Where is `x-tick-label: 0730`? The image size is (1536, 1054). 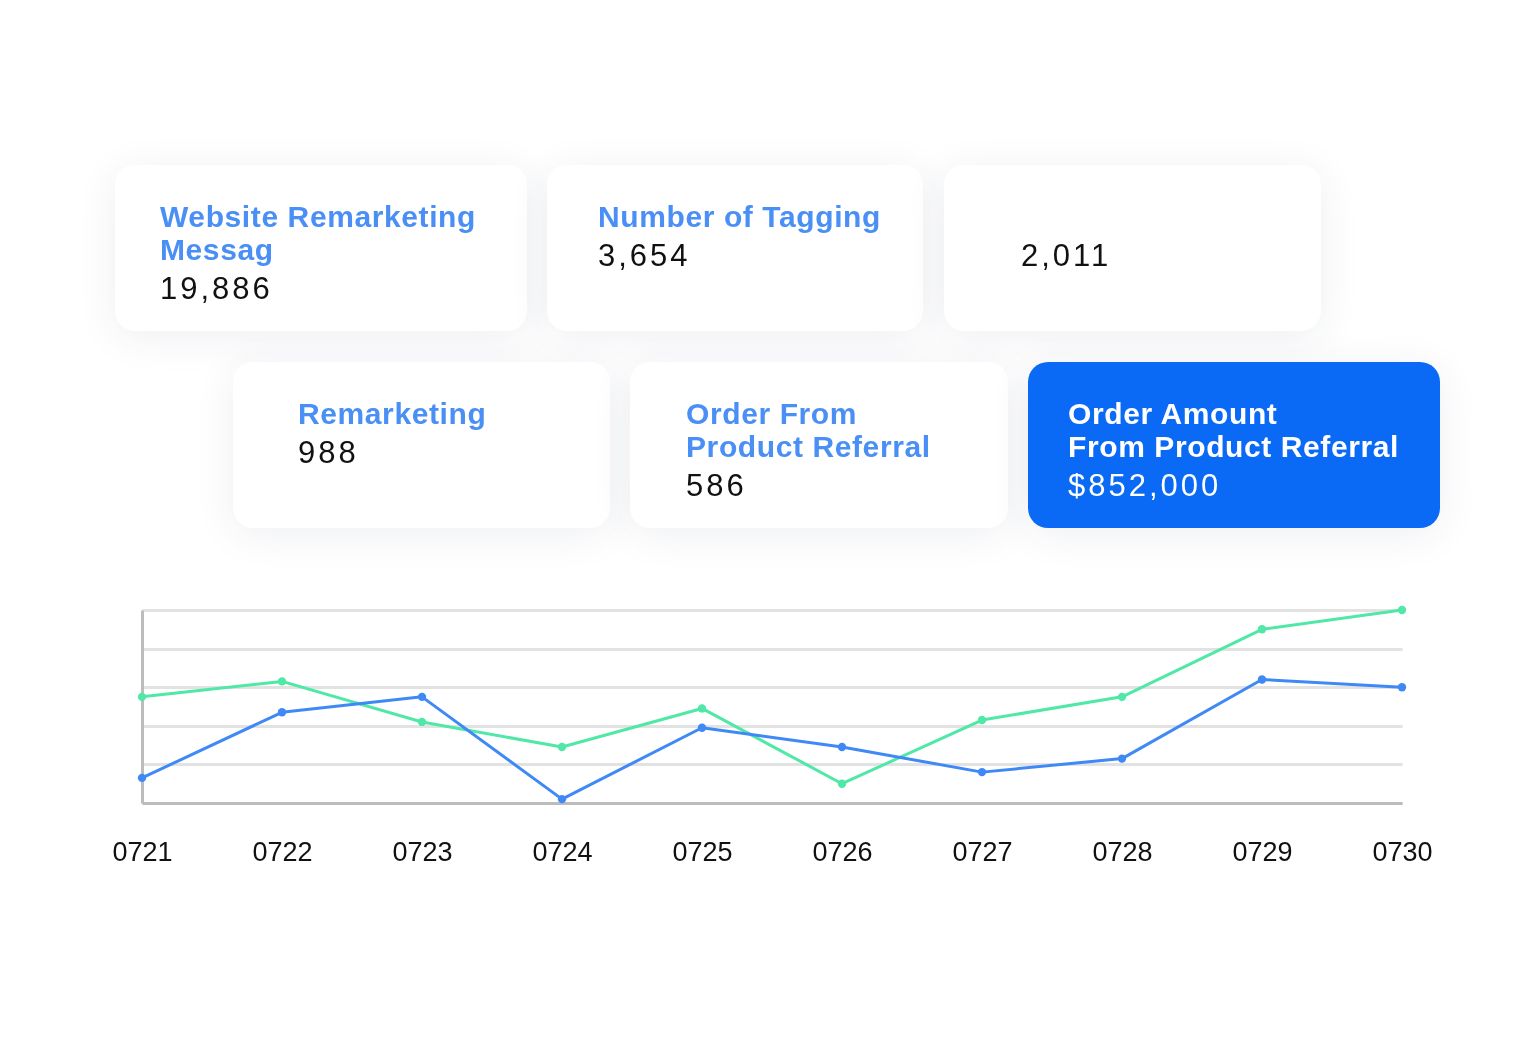
x-tick-label: 0730 is located at coordinates (1402, 851).